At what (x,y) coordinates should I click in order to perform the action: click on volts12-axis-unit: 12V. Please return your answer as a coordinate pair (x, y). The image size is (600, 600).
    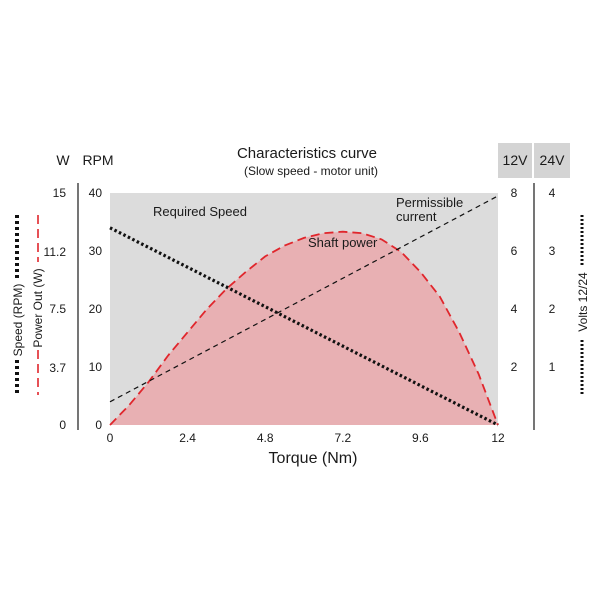
    Looking at the image, I should click on (516, 160).